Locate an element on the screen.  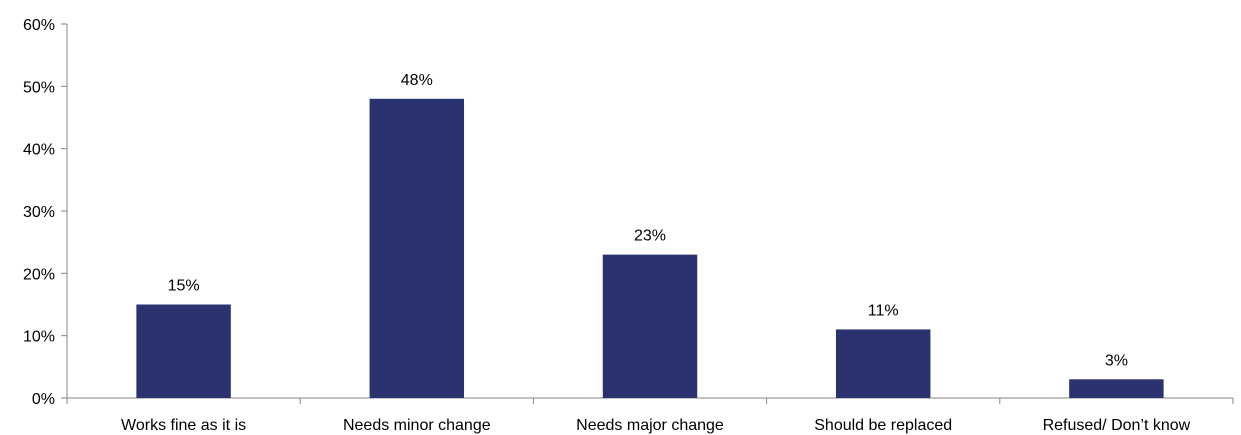
category-label: Needs major change is located at coordinates (650, 425).